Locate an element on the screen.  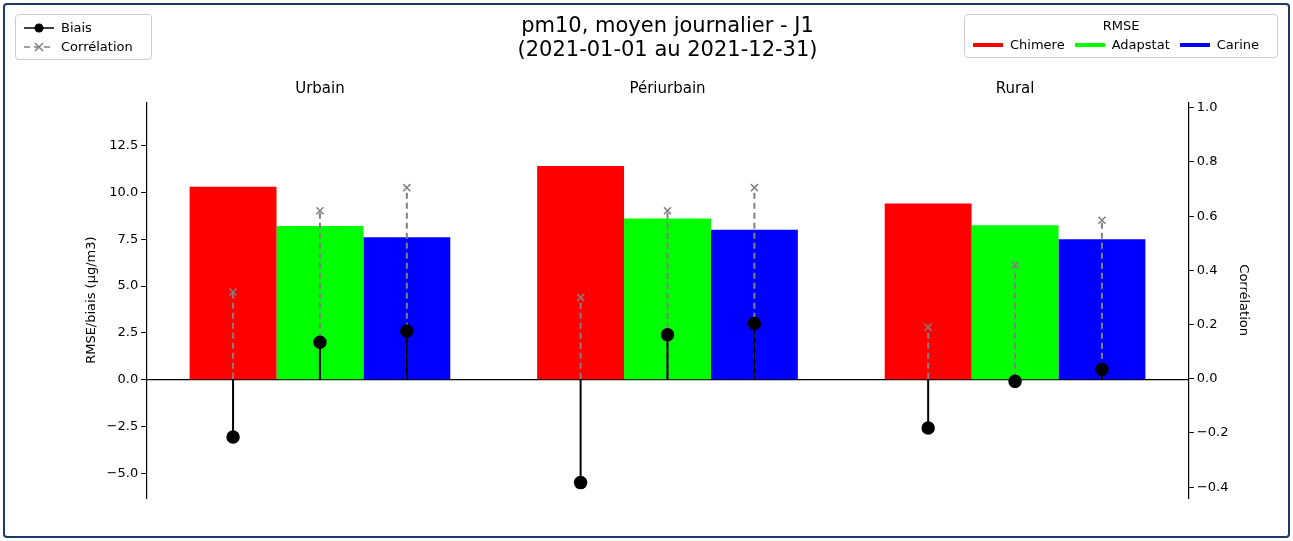
y2-tick-label: 0.4 is located at coordinates (1207, 269).